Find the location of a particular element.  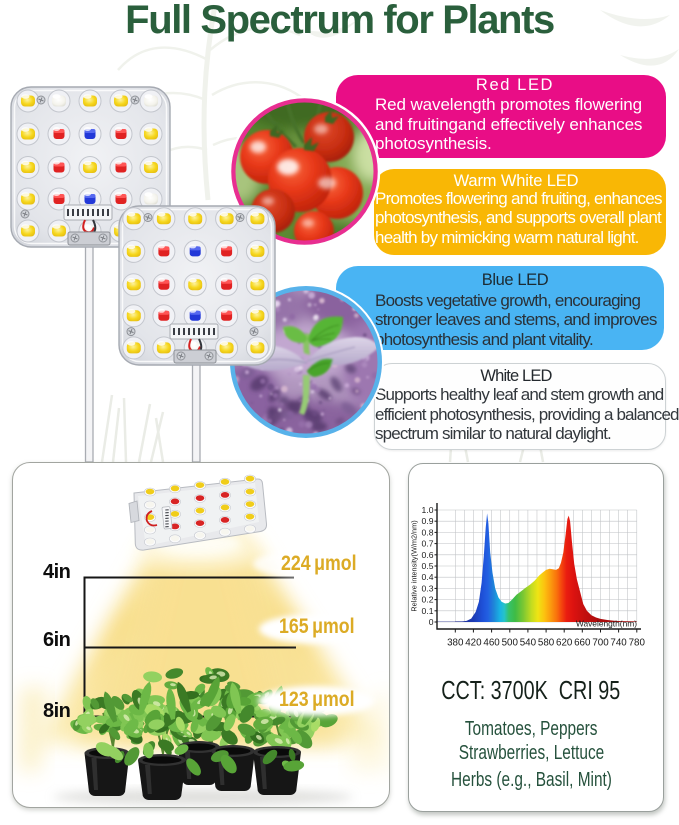

svg-text: 0 is located at coordinates (431, 622).